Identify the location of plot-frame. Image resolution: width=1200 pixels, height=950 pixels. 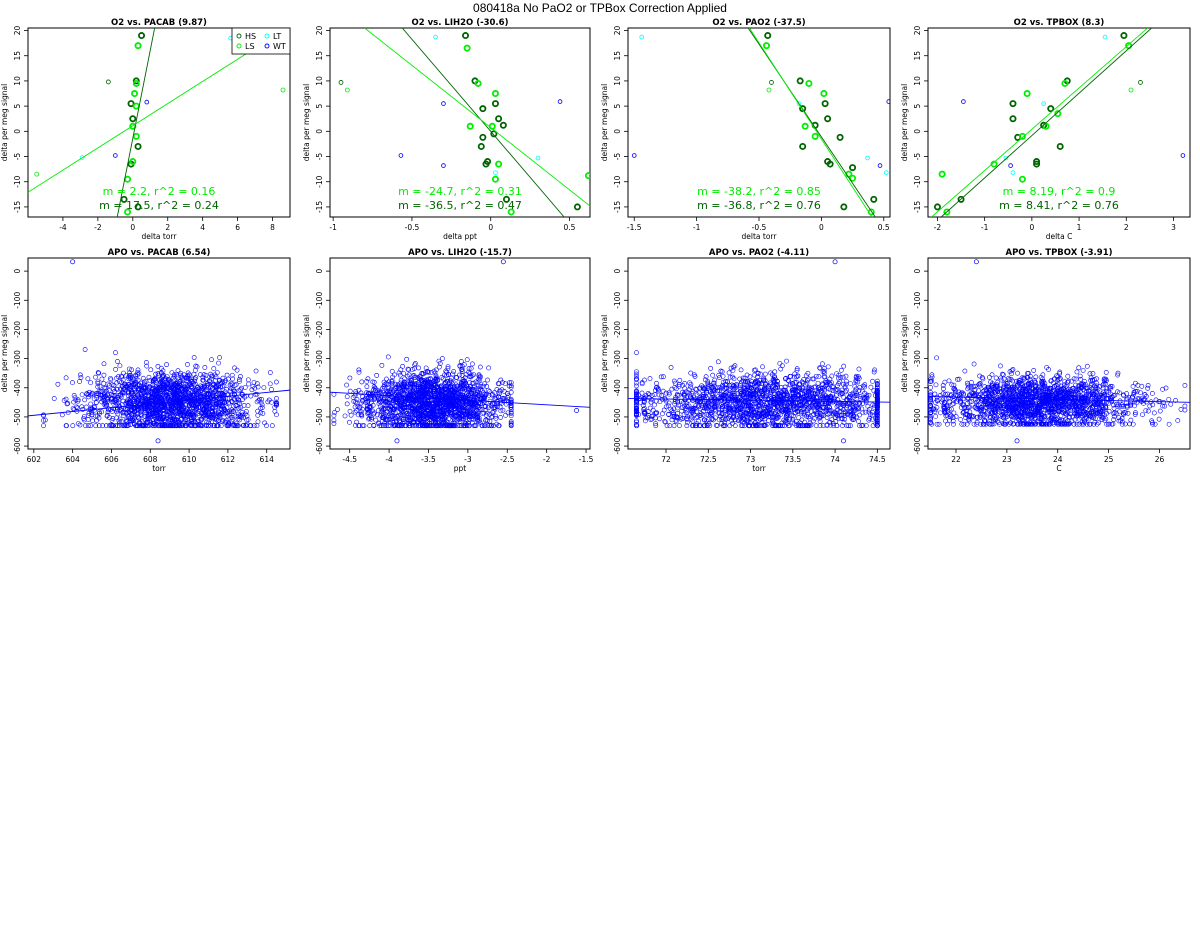
(759, 353).